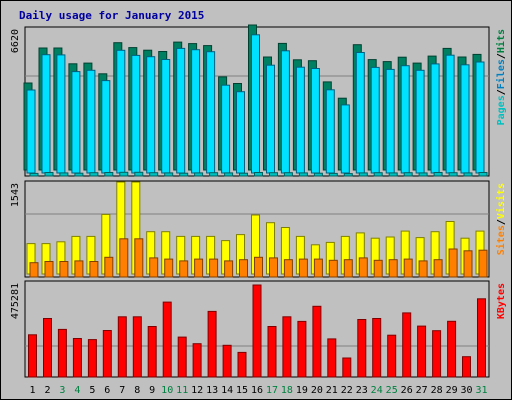 The width and height of the screenshot is (512, 400). Describe the element at coordinates (152, 390) in the screenshot. I see `x-tick-label-day-9: 9` at that location.